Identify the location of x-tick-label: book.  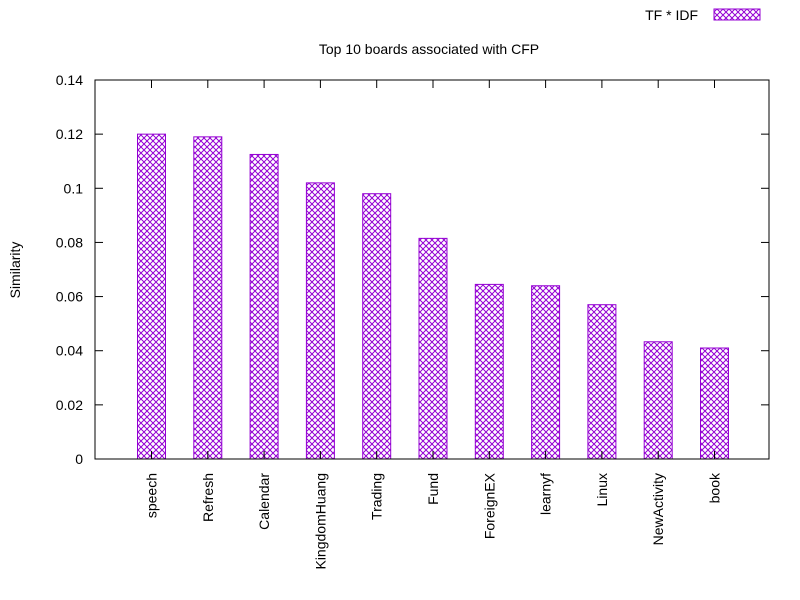
(715, 487).